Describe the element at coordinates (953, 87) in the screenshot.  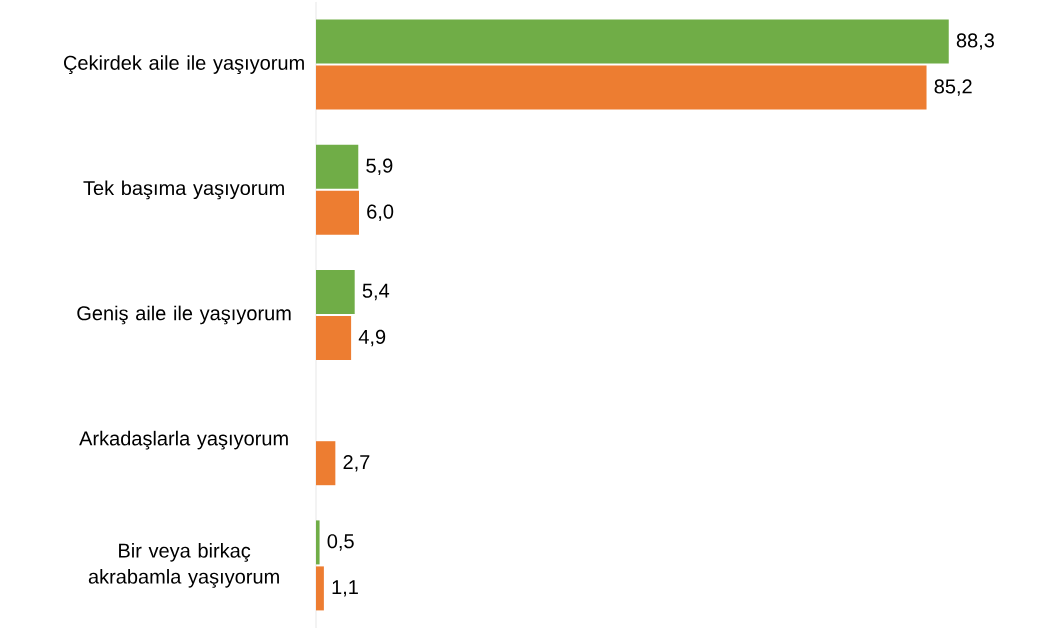
I see `data-label: 85,2` at that location.